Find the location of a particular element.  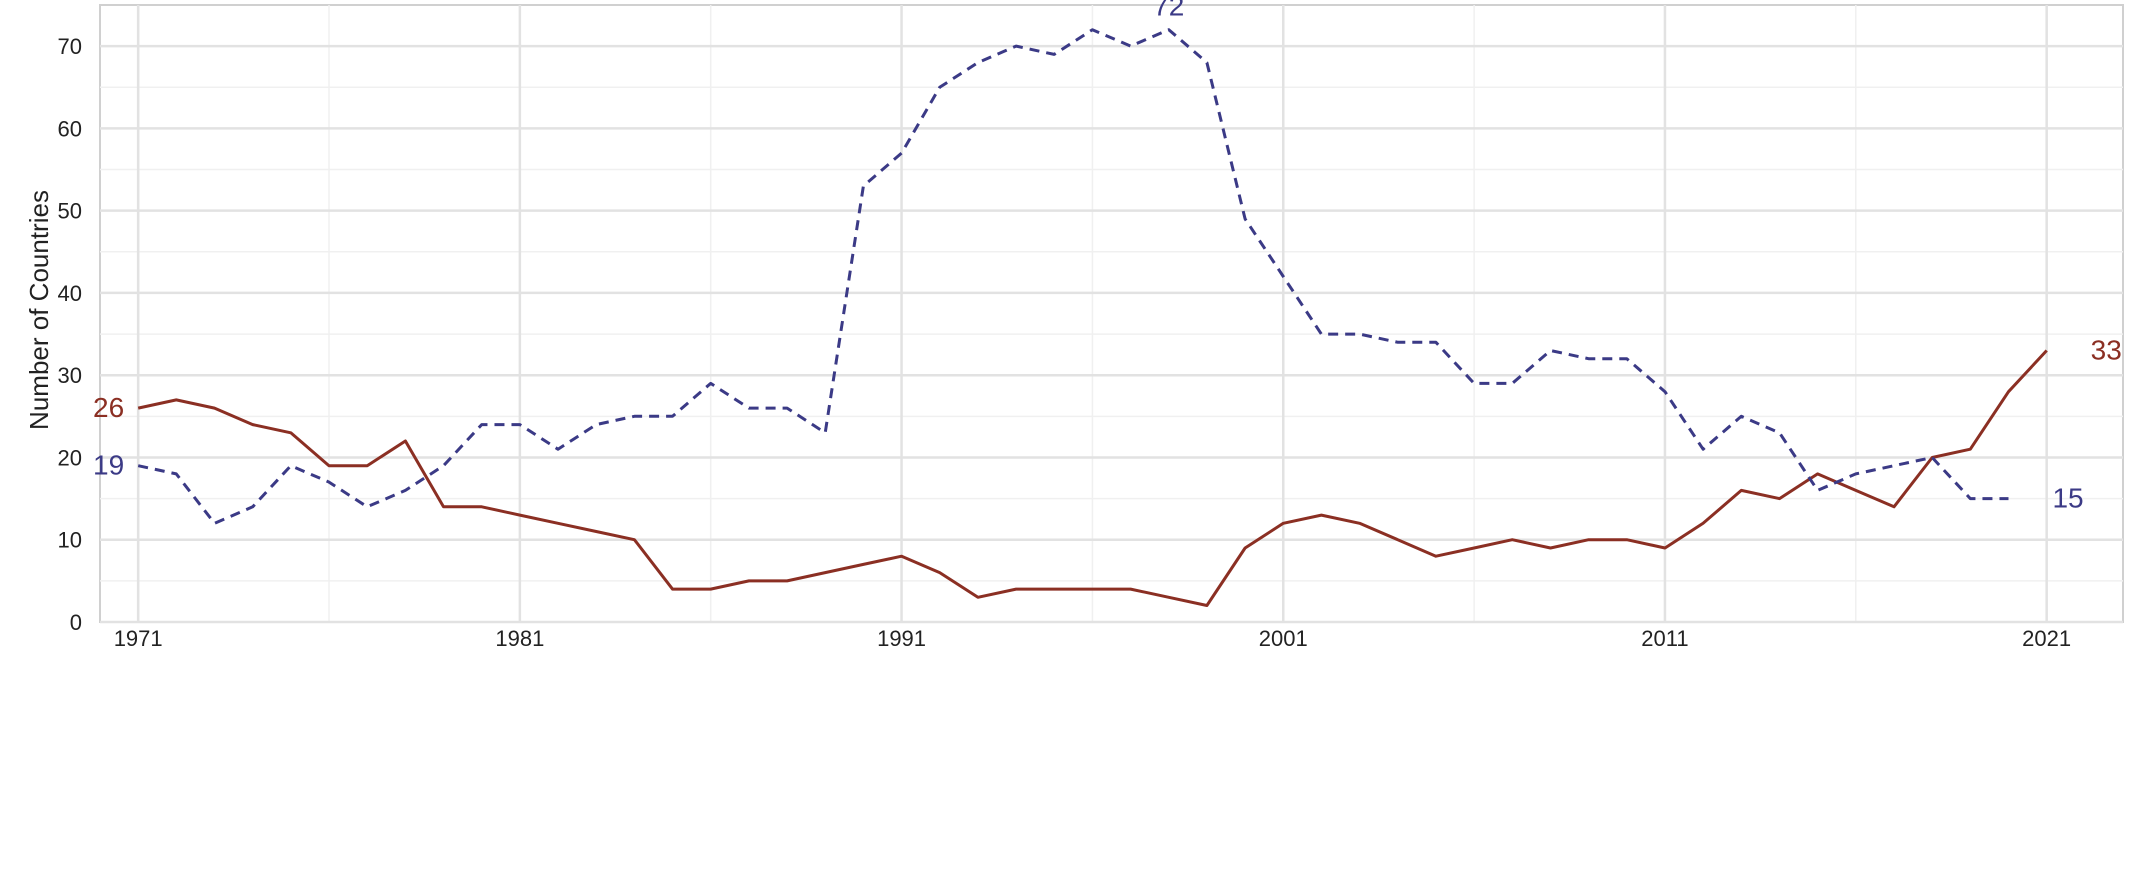

y-tick-label: 60 is located at coordinates (70, 128).